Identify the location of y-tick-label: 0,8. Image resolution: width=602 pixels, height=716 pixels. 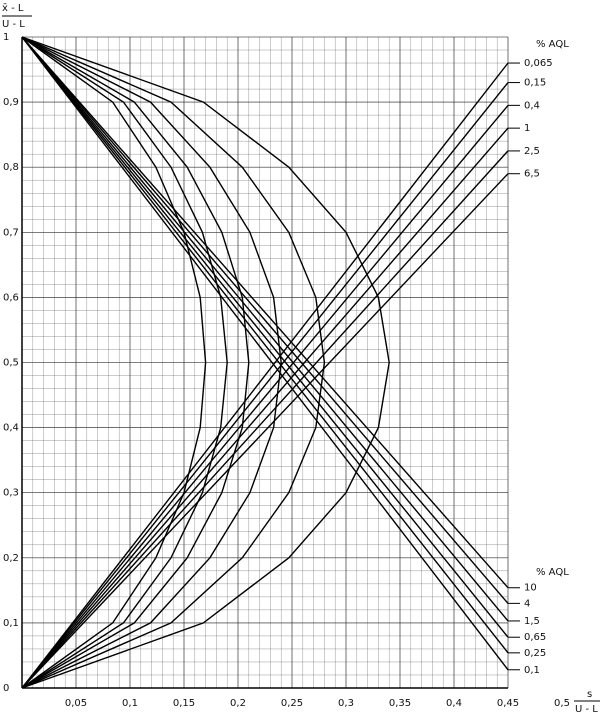
(11, 167).